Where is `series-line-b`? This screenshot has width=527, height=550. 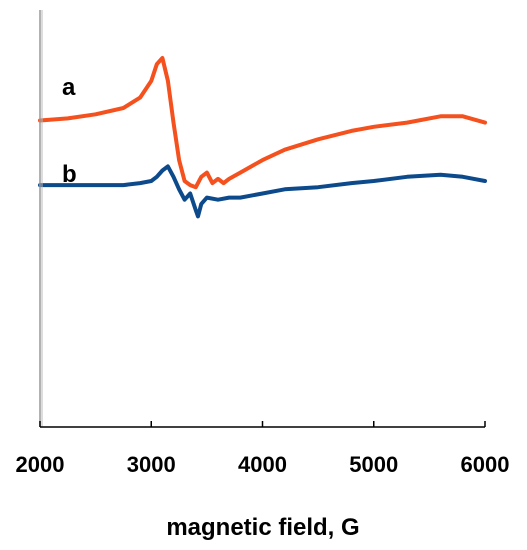
series-line-b is located at coordinates (262, 191).